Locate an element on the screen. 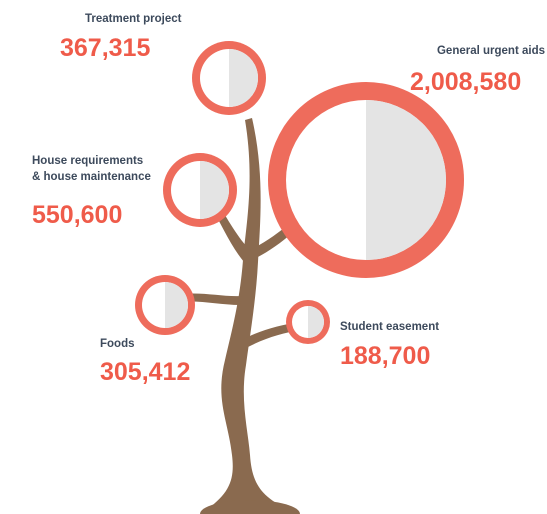  node-label: General urgent aids is located at coordinates (491, 51).